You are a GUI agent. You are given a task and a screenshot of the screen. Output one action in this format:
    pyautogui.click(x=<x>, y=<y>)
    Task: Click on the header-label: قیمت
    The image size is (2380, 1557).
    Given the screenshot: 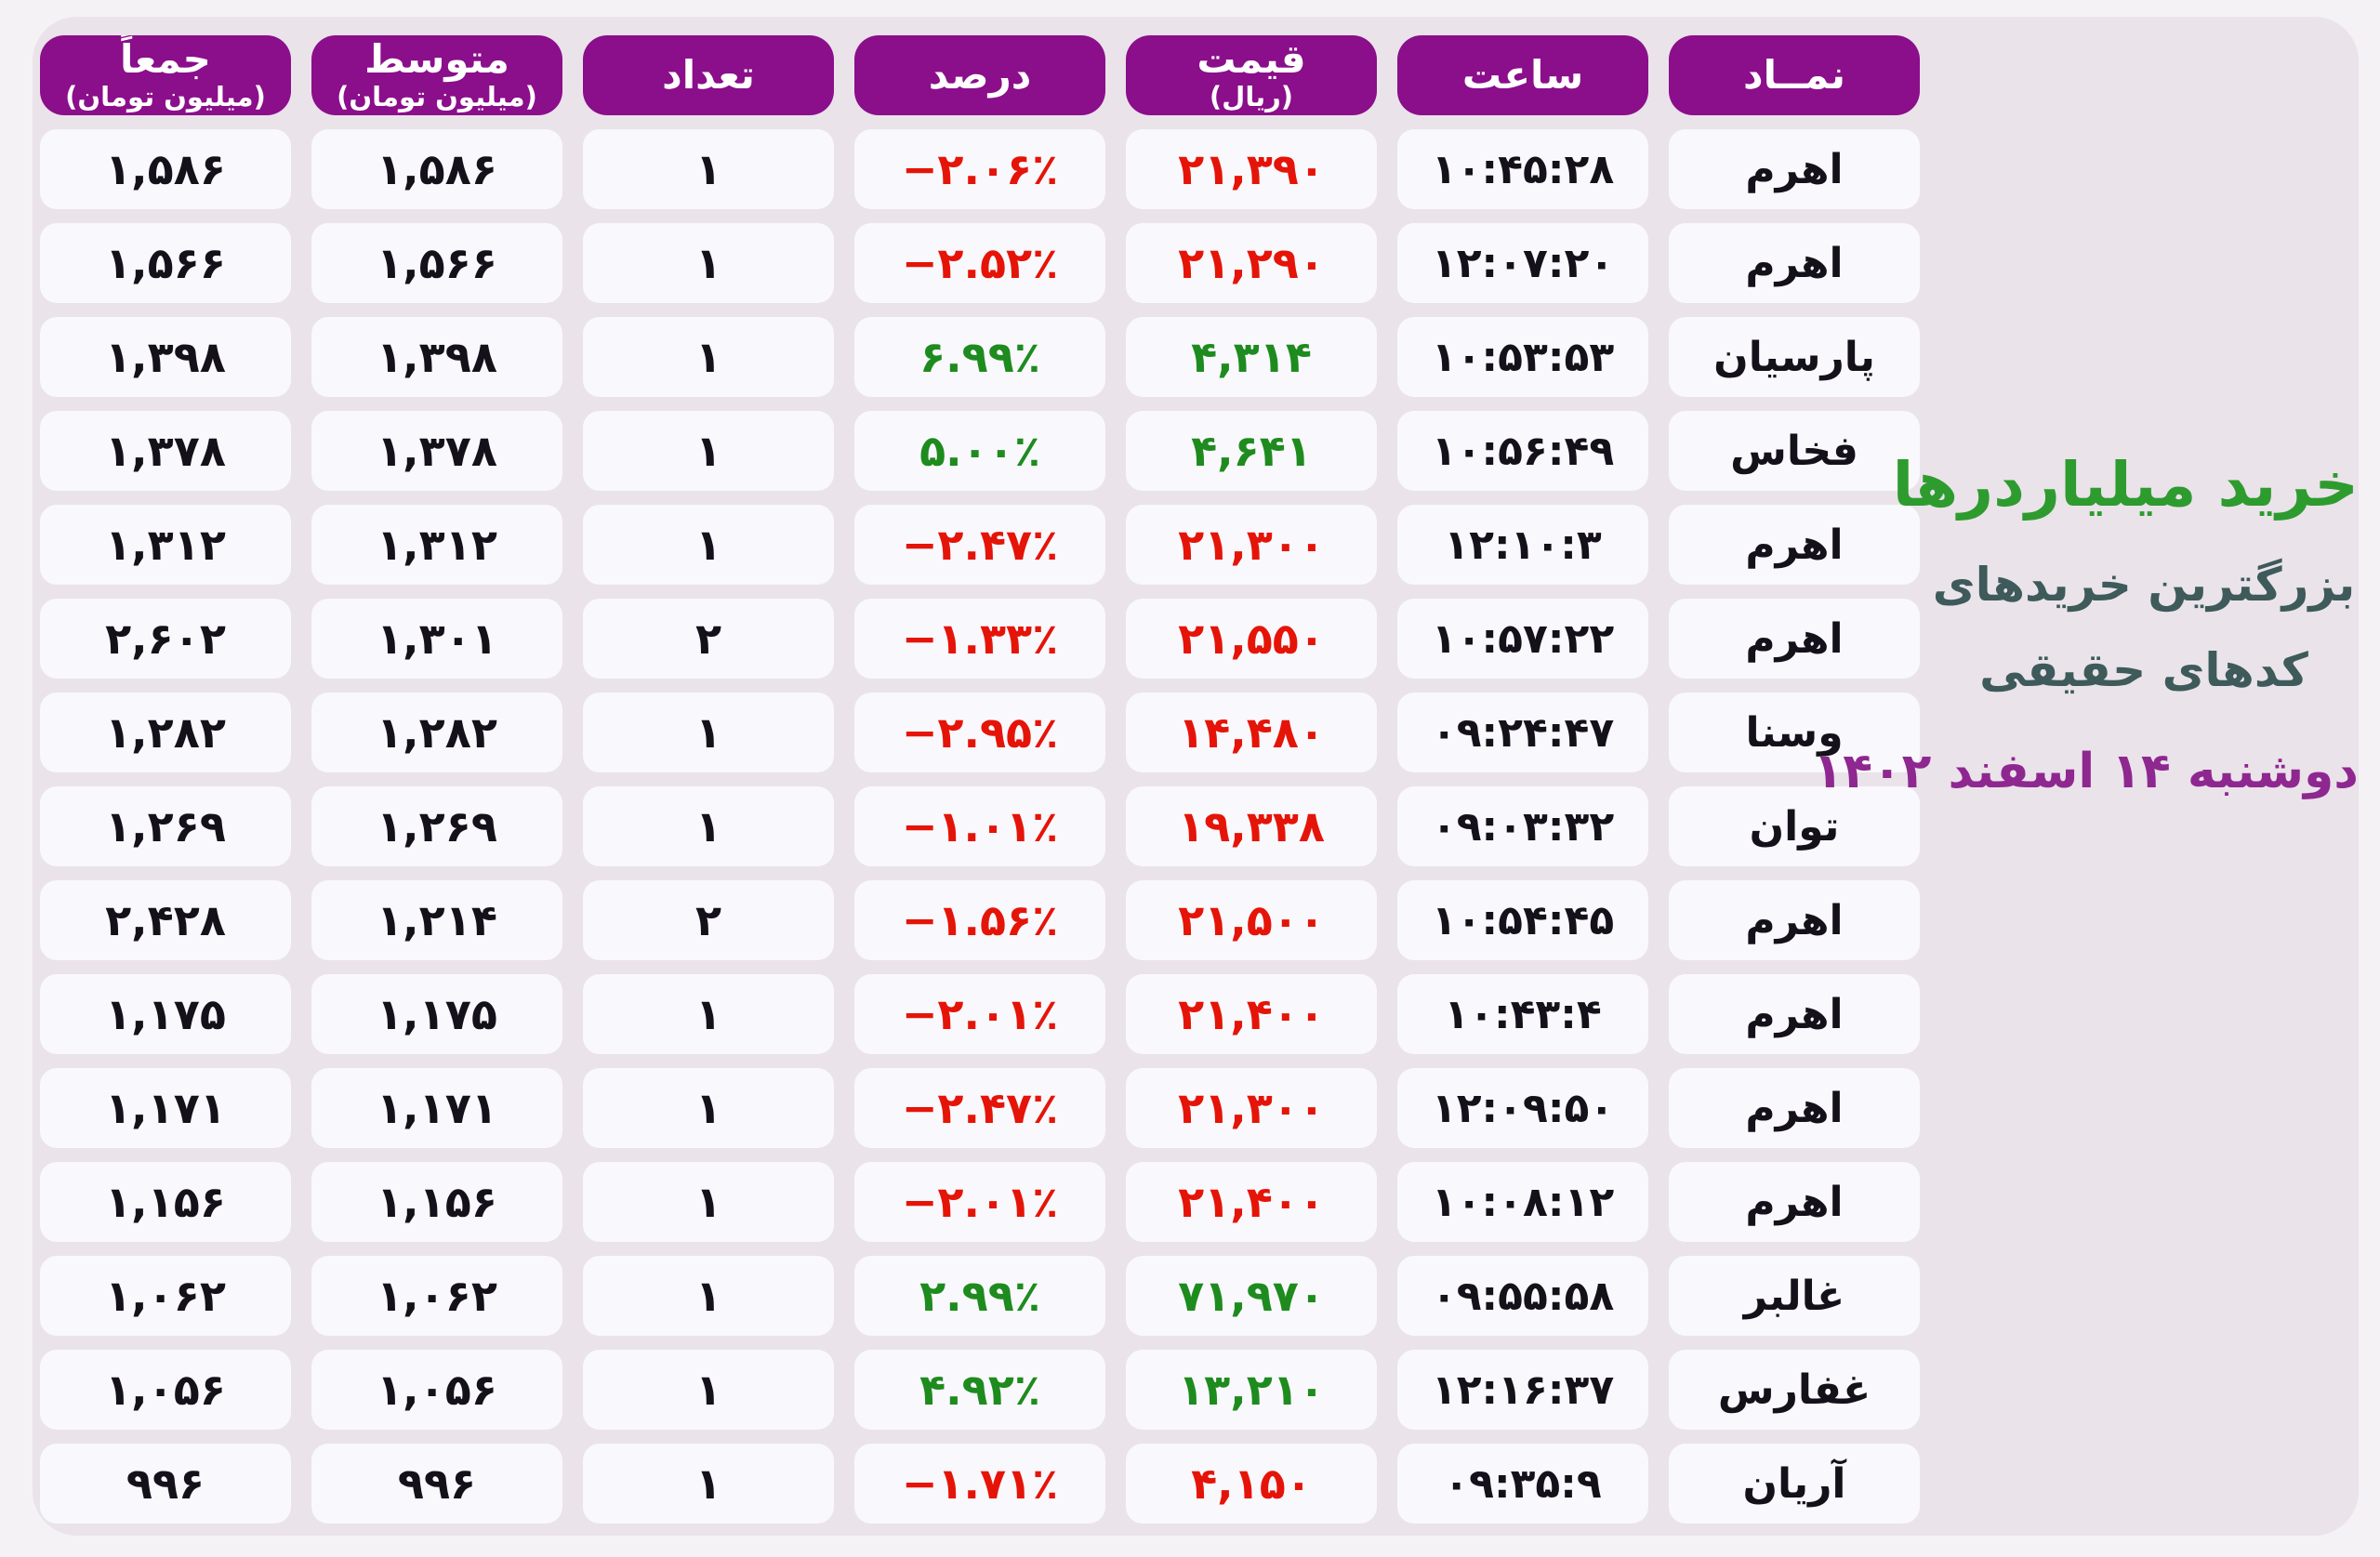 What is the action you would take?
    pyautogui.click(x=1251, y=59)
    